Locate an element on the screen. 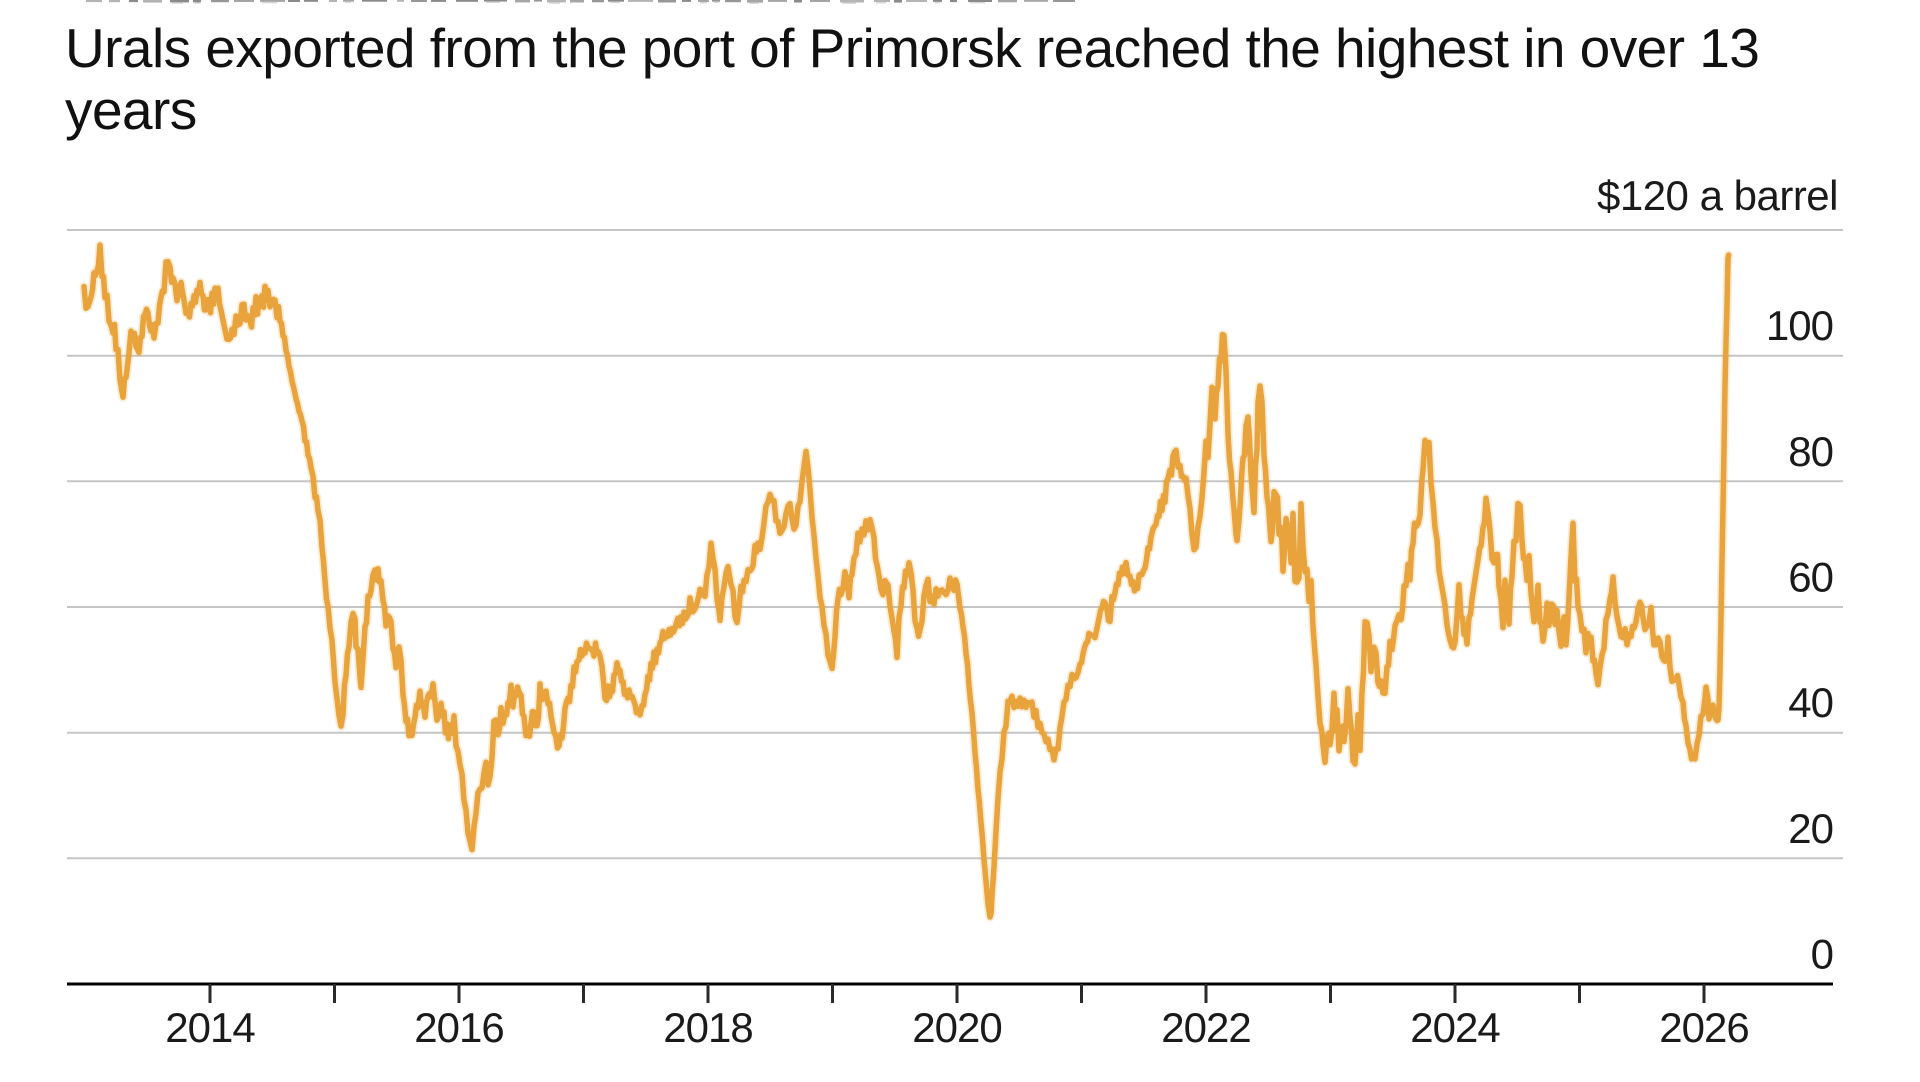 This screenshot has width=1920, height=1082. svg-text: 100 is located at coordinates (1799, 325).